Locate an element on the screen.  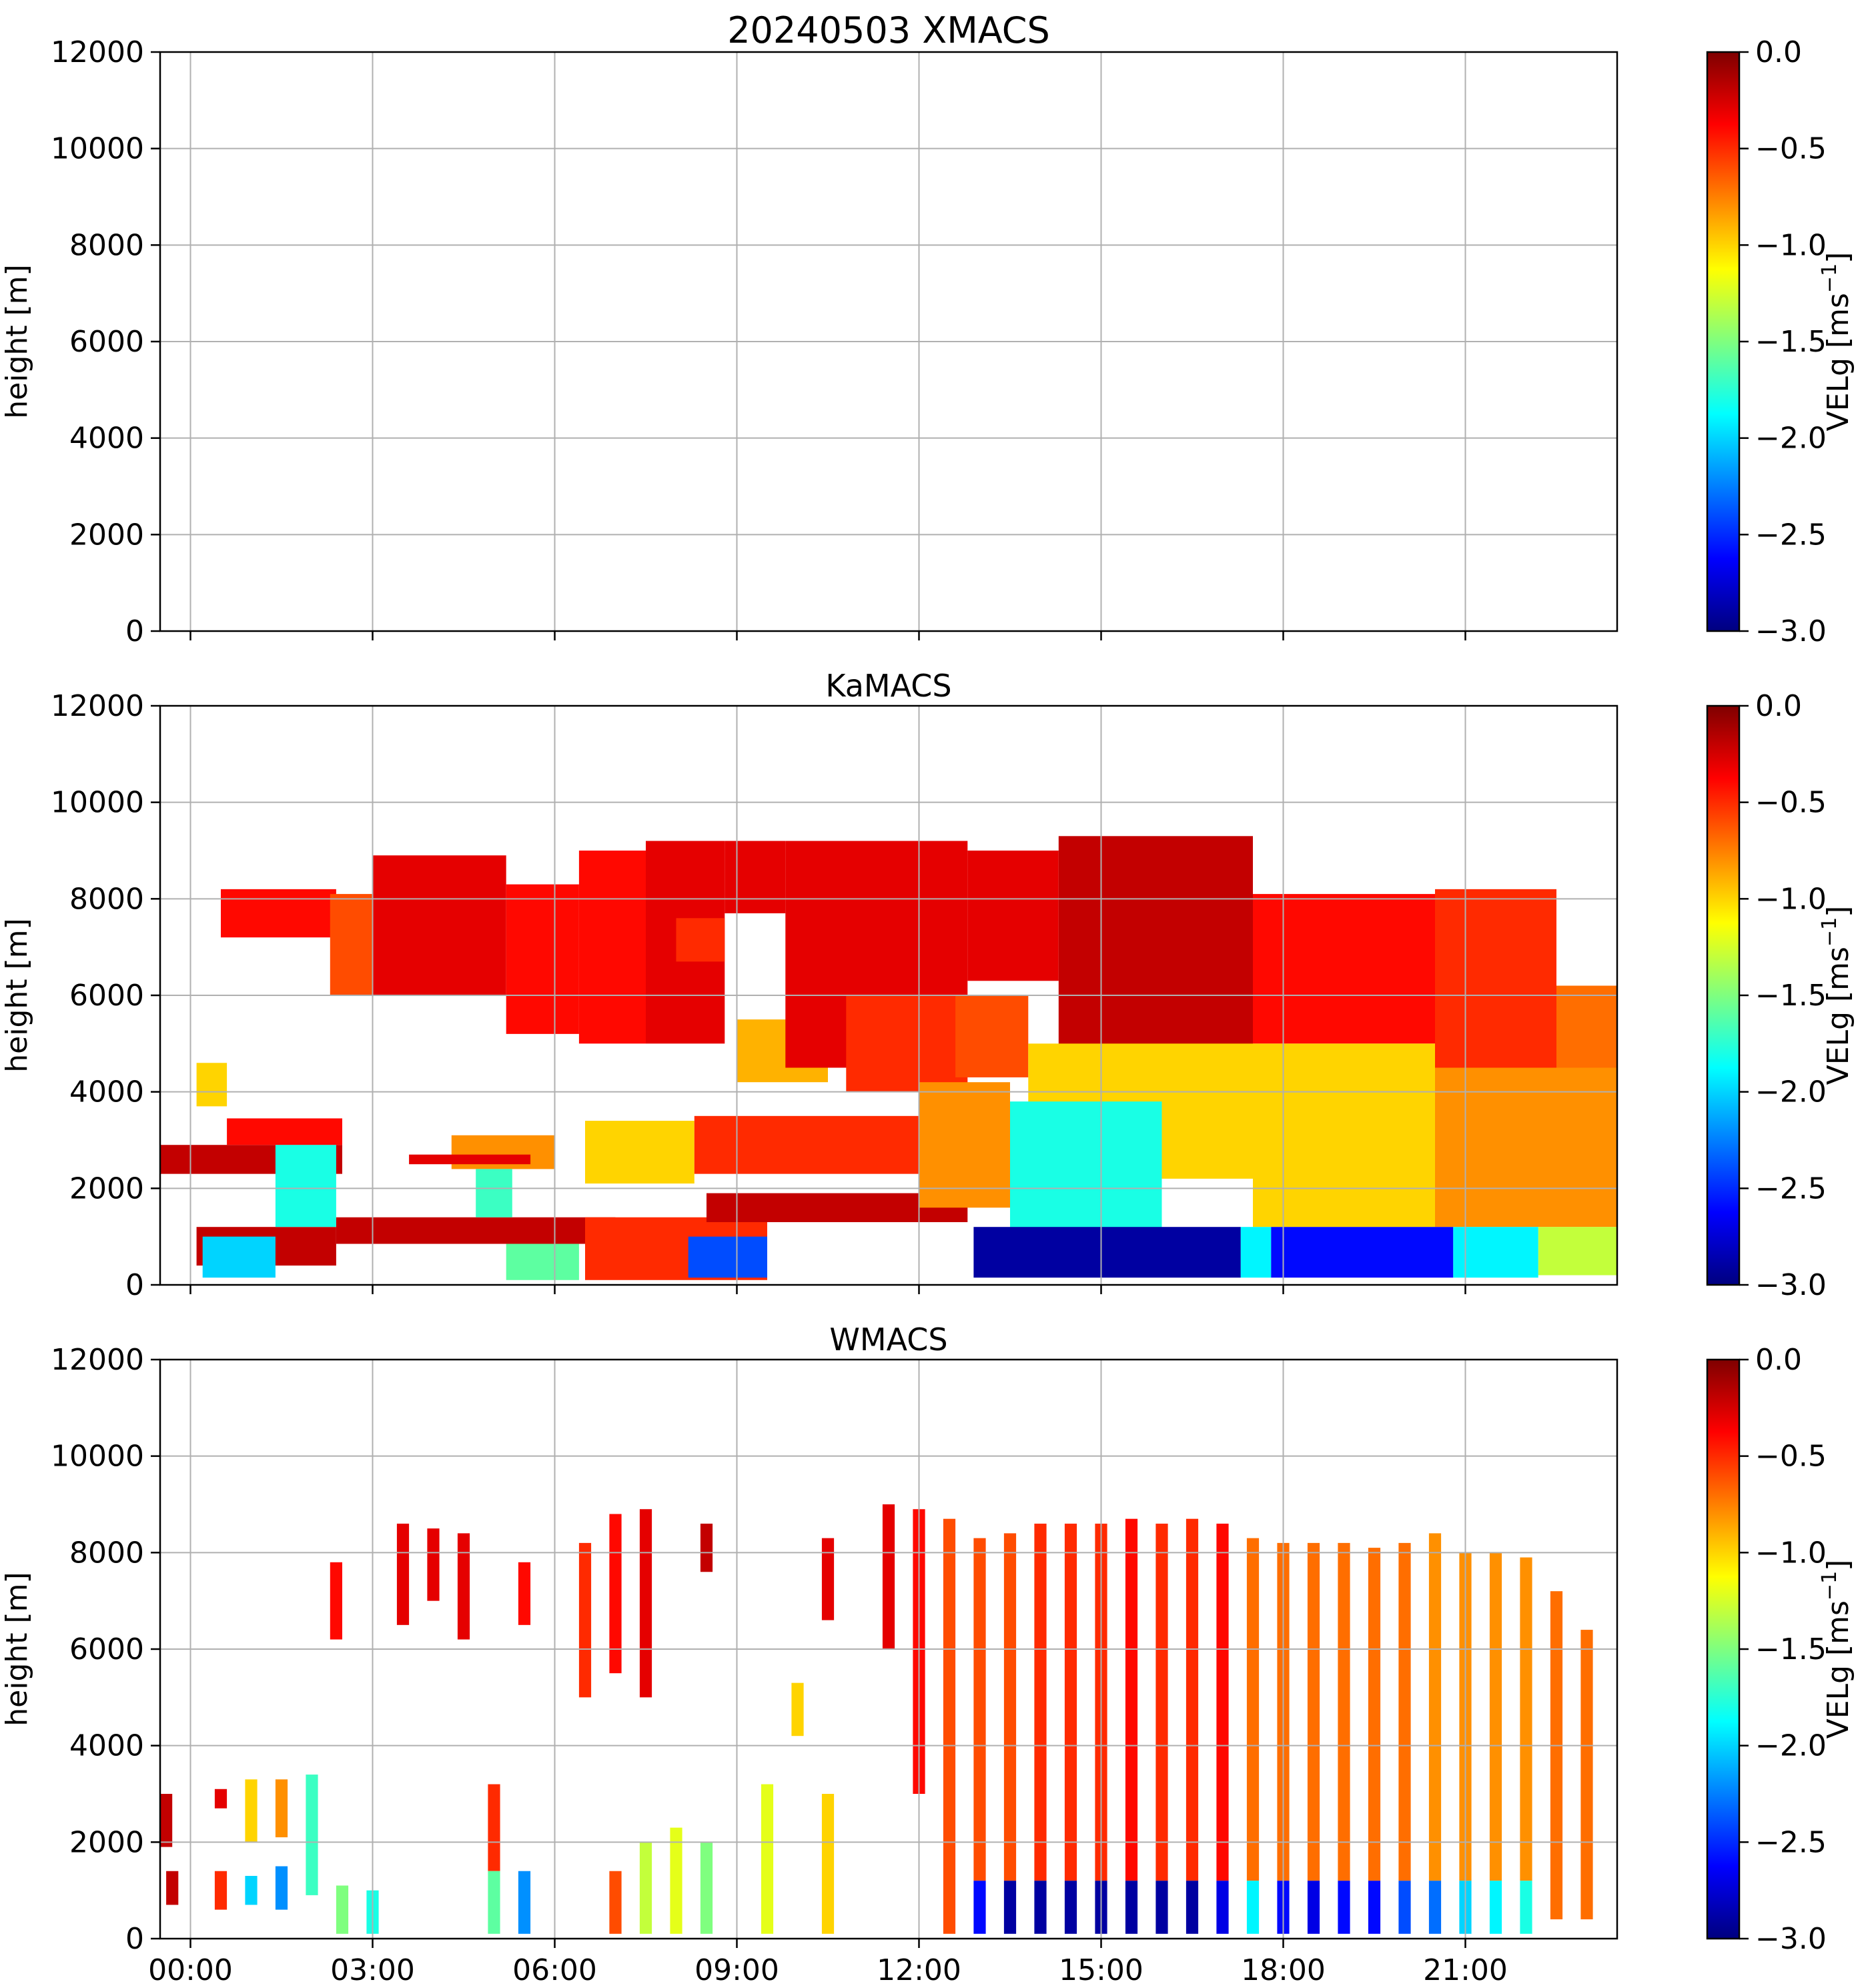
colorbar-tick-label: −2.0 is located at coordinates (1791, 439).